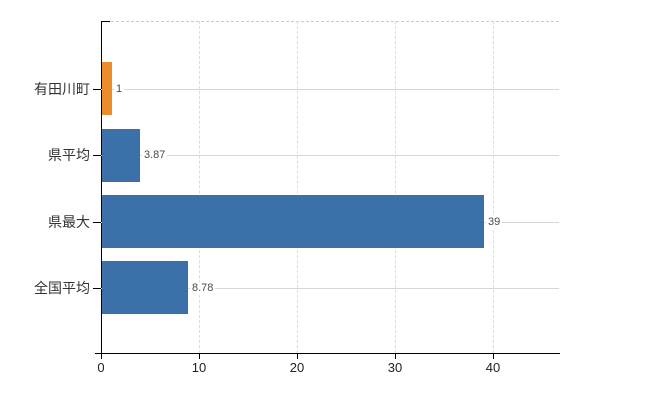  What do you see at coordinates (155, 155) in the screenshot?
I see `bar-value-label: 3.87` at bounding box center [155, 155].